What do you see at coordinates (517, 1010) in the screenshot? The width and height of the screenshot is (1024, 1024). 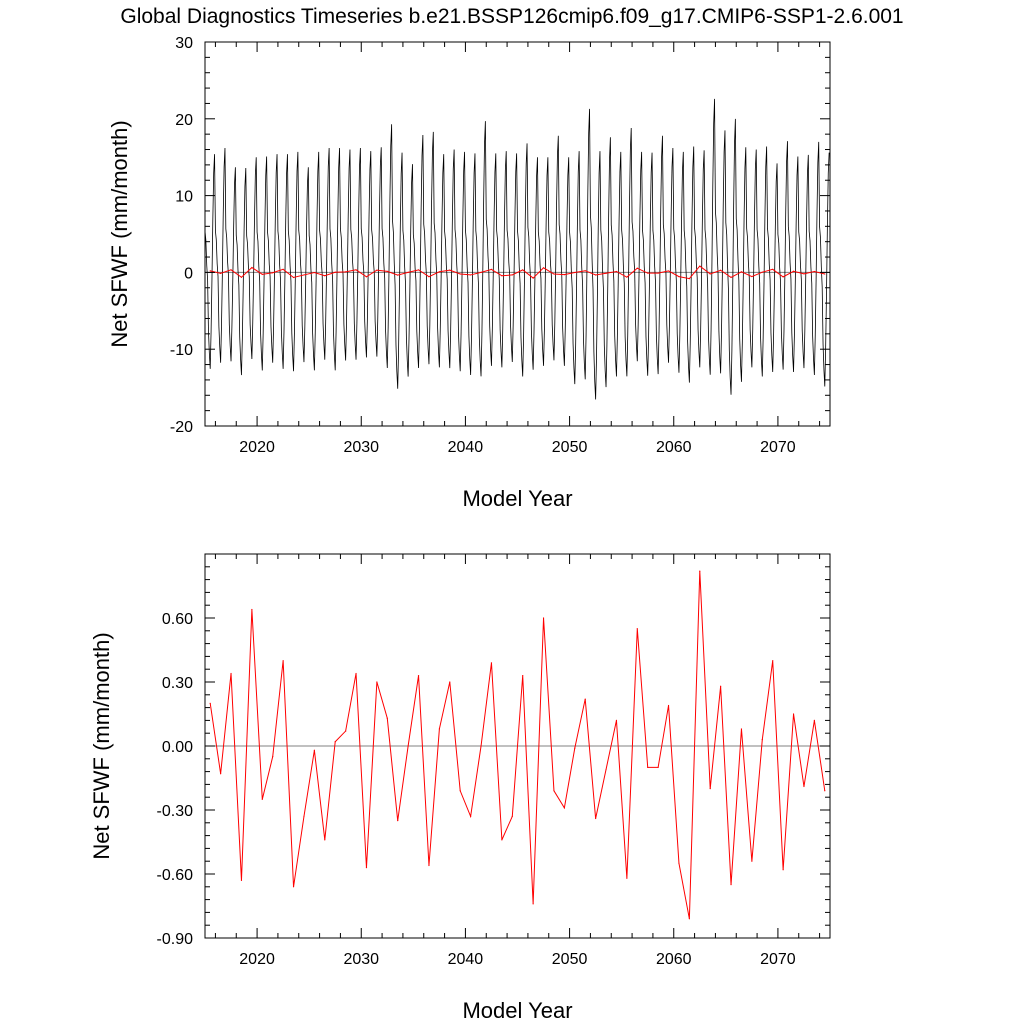 I see `bottom-x-axis-label: Model Year` at bounding box center [517, 1010].